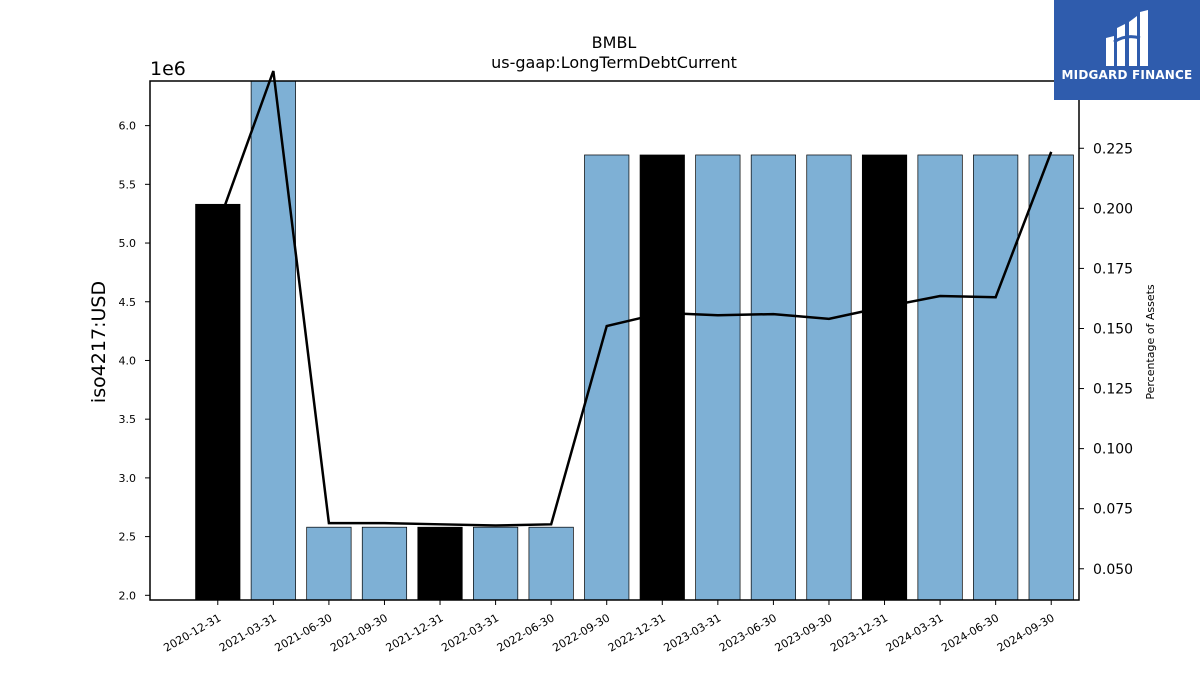 The height and width of the screenshot is (675, 1200). I want to click on y-offset-label: 1e6, so click(168, 69).